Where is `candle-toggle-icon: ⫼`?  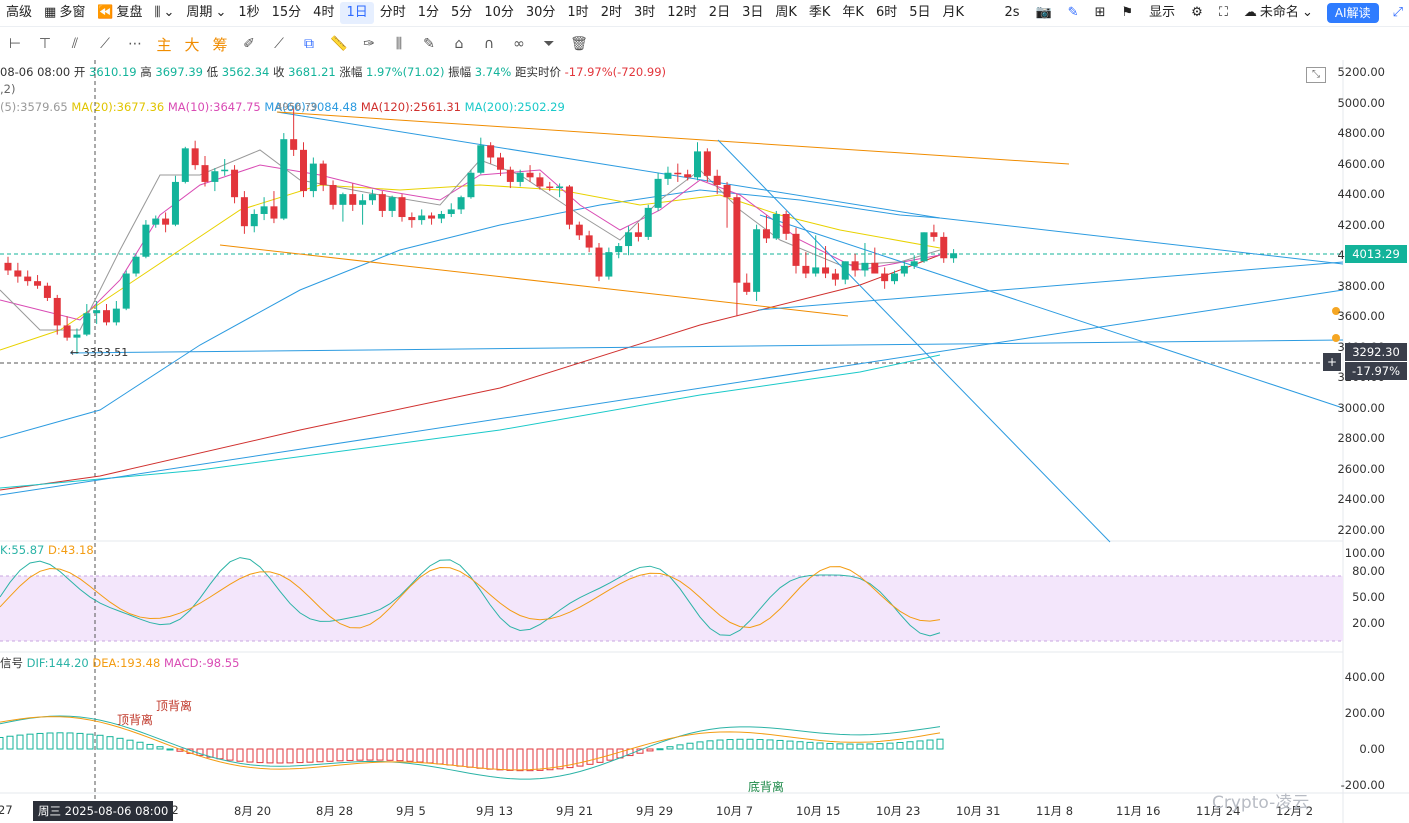
candle-toggle-icon: ⫼ is located at coordinates (399, 44).